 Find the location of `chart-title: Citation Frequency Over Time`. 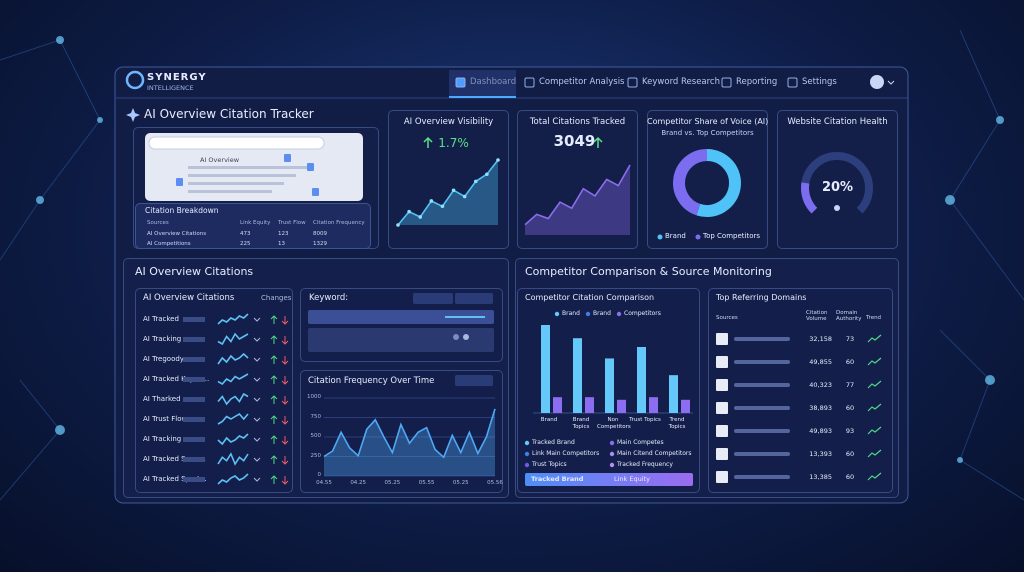

chart-title: Citation Frequency Over Time is located at coordinates (371, 381).